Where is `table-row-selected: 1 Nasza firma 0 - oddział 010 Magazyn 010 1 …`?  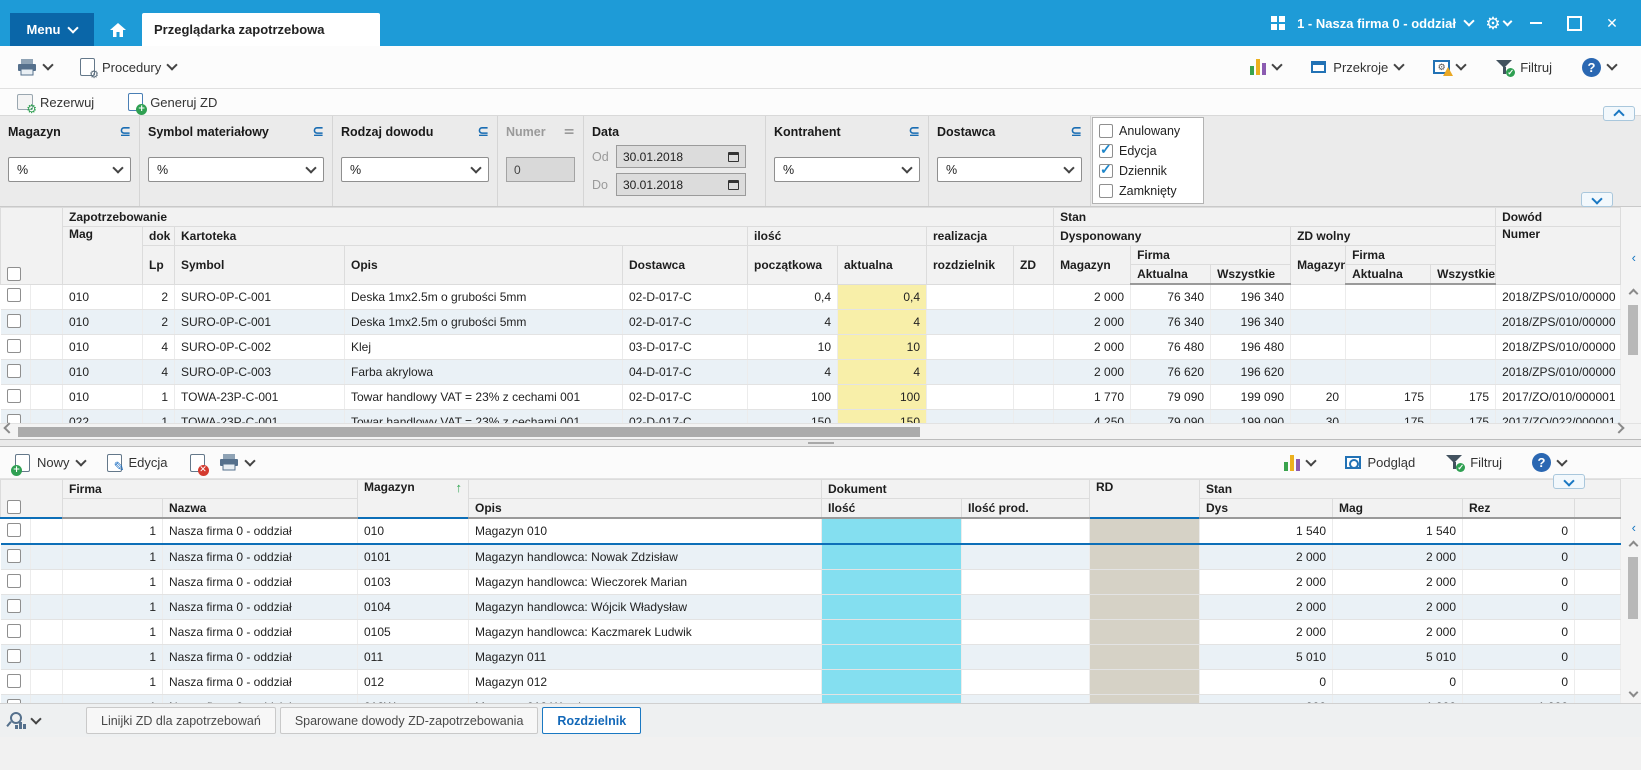
table-row-selected: 1 Nasza firma 0 - oddział 010 Magazyn 010 1 … is located at coordinates (811, 531).